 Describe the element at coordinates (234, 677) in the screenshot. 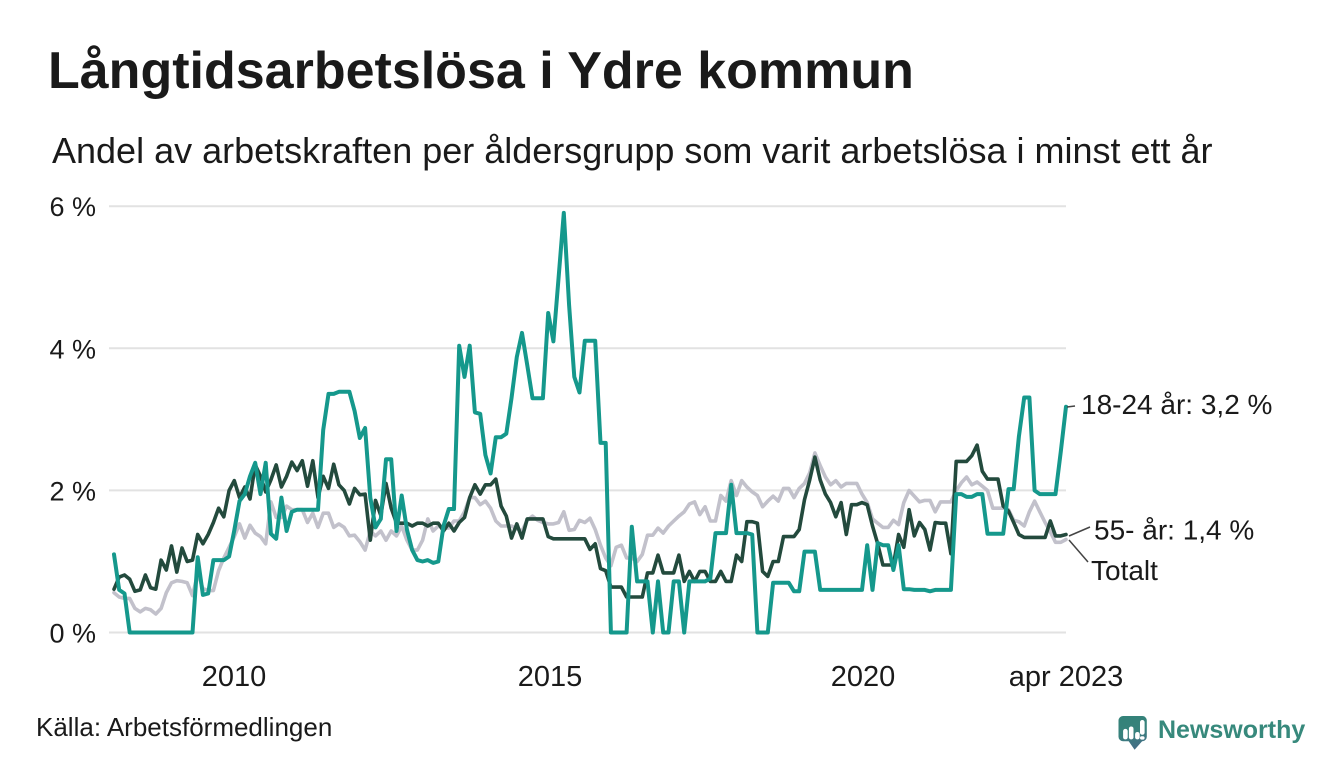

I see `svg-text: 2010` at that location.